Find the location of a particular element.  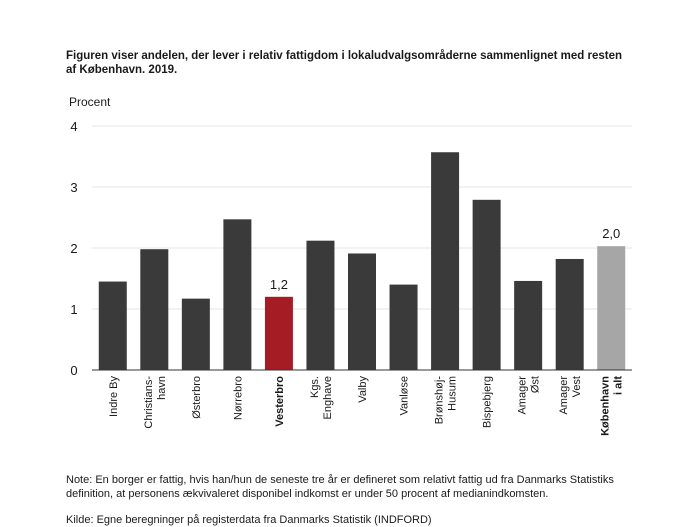

data-labels: 1,2 2,0 is located at coordinates (445, 259).